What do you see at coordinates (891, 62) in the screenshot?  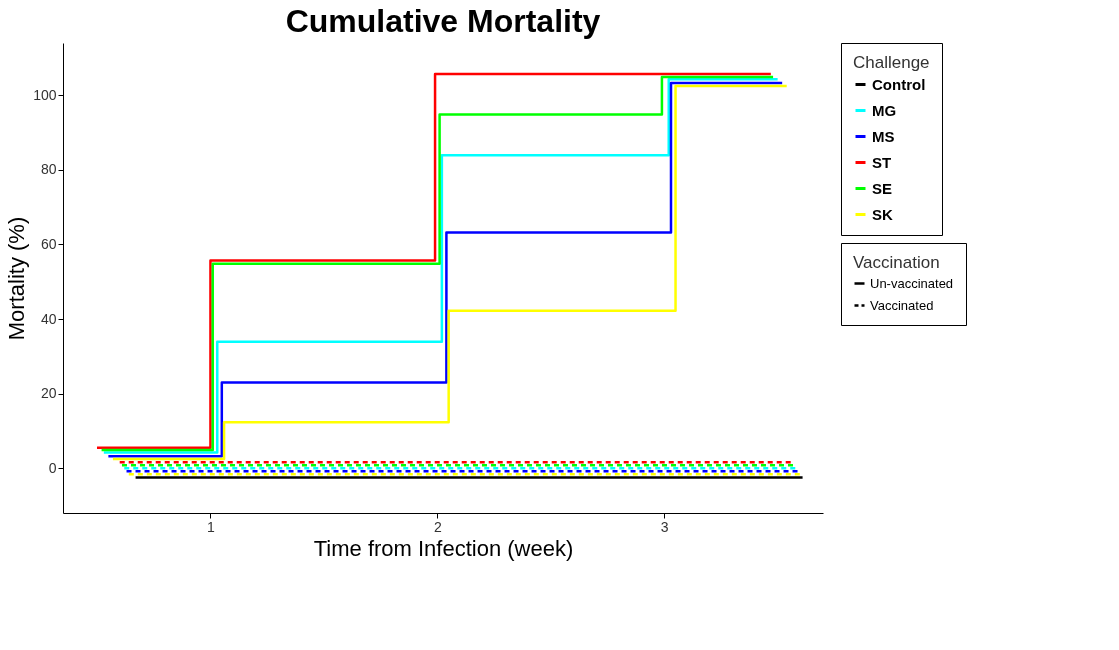 I see `text: Challenge` at bounding box center [891, 62].